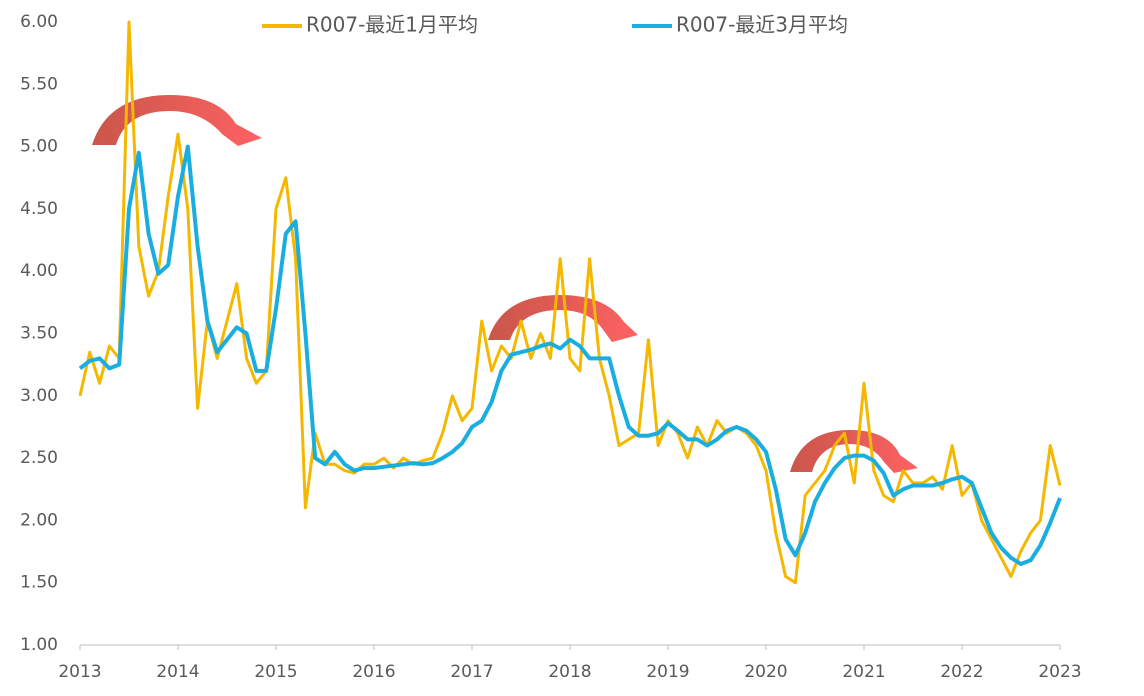 The height and width of the screenshot is (696, 1144). I want to click on y-tick-label: 3.50, so click(39, 334).